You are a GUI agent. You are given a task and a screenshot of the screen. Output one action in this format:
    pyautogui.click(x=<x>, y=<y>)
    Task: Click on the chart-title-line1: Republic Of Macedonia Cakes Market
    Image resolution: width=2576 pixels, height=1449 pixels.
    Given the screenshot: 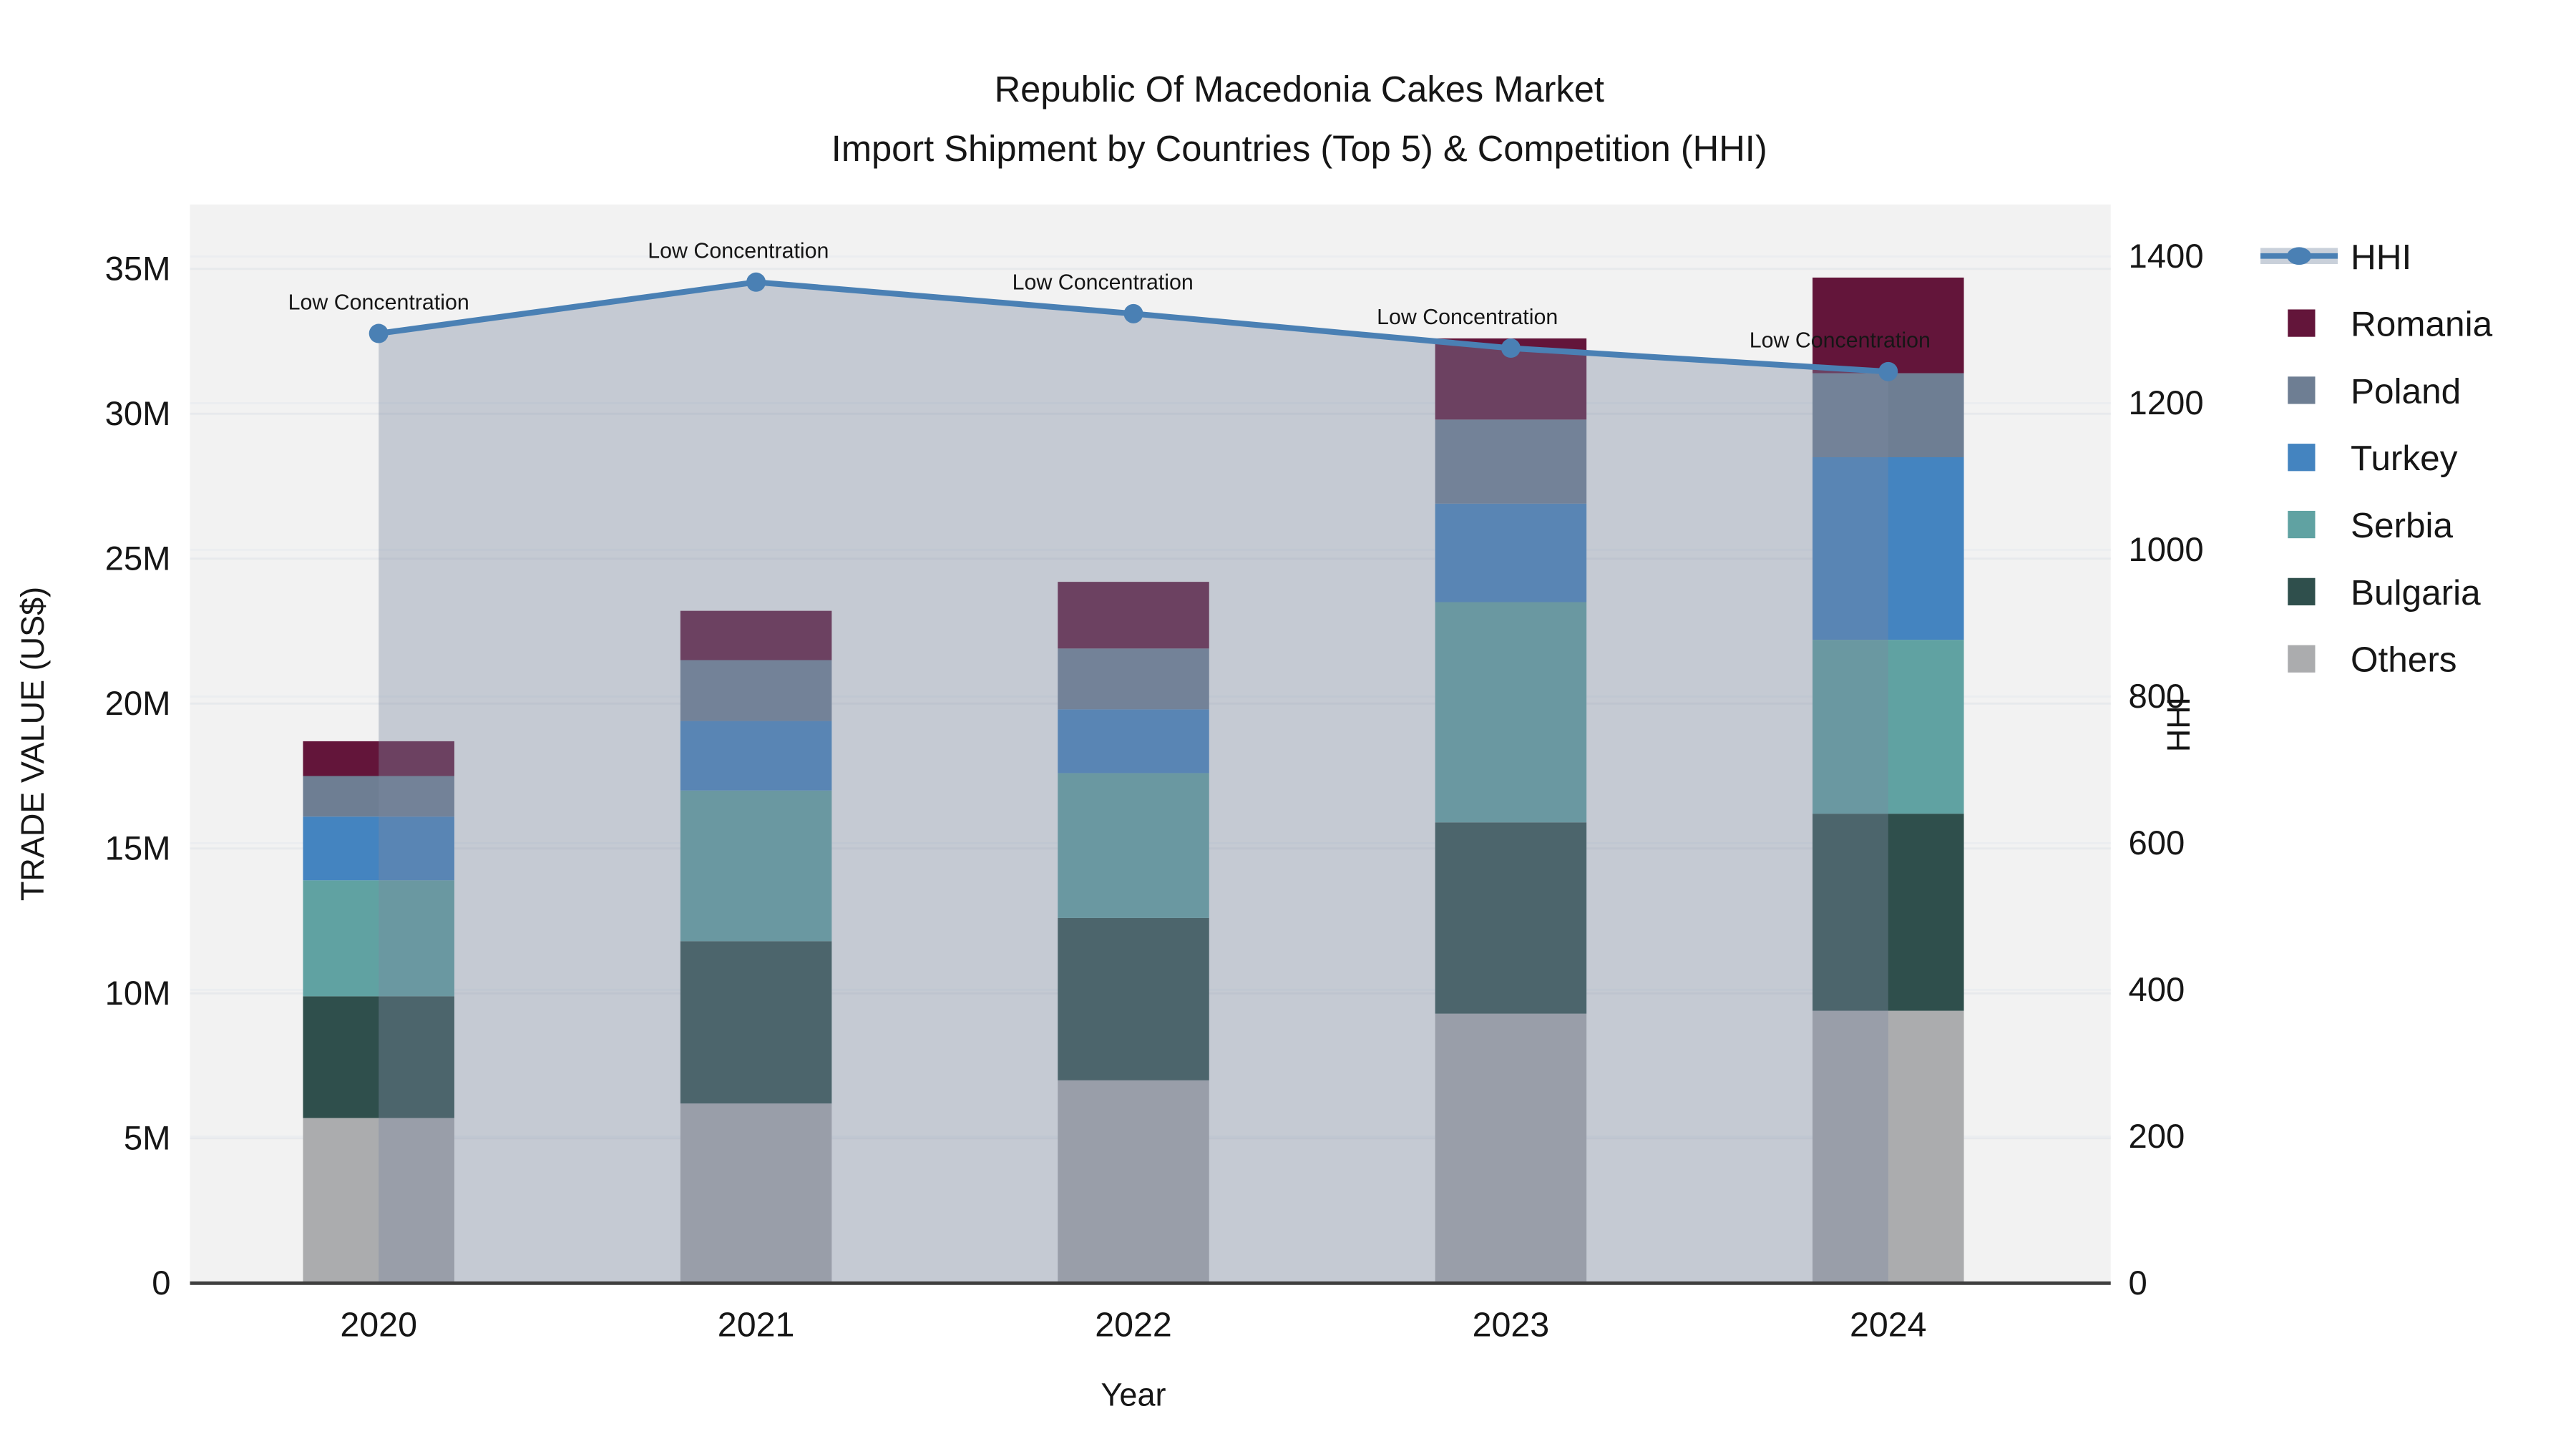 What is the action you would take?
    pyautogui.click(x=1299, y=89)
    